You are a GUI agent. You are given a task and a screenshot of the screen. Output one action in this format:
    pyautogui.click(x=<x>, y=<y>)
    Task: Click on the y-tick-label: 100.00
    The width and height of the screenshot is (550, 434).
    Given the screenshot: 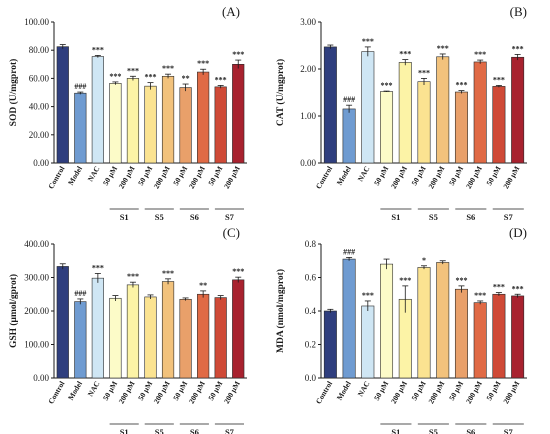 What is the action you would take?
    pyautogui.click(x=36, y=345)
    